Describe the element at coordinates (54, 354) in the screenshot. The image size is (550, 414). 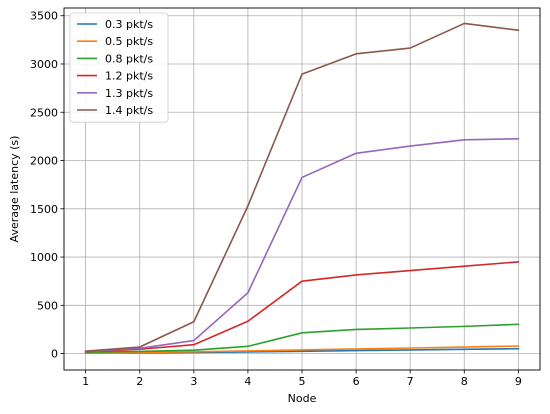
I see `y-tick-label: 0` at that location.